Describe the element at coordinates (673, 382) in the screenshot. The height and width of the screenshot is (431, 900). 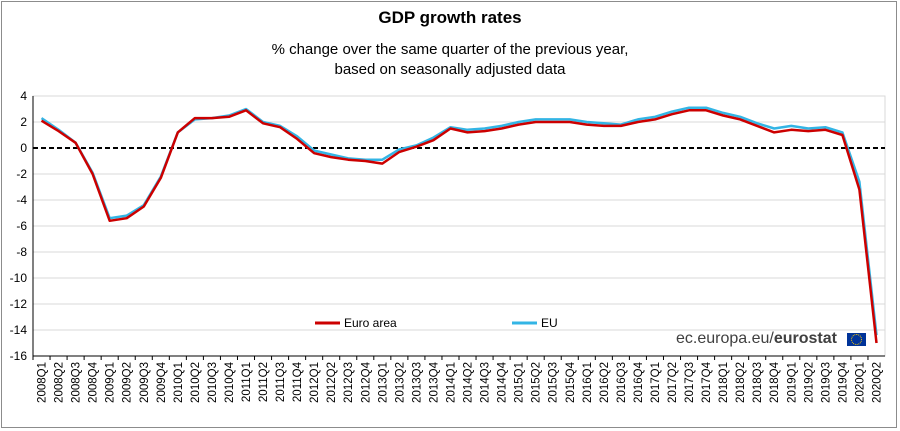
I see `x-tick-label: 2017Q2` at that location.